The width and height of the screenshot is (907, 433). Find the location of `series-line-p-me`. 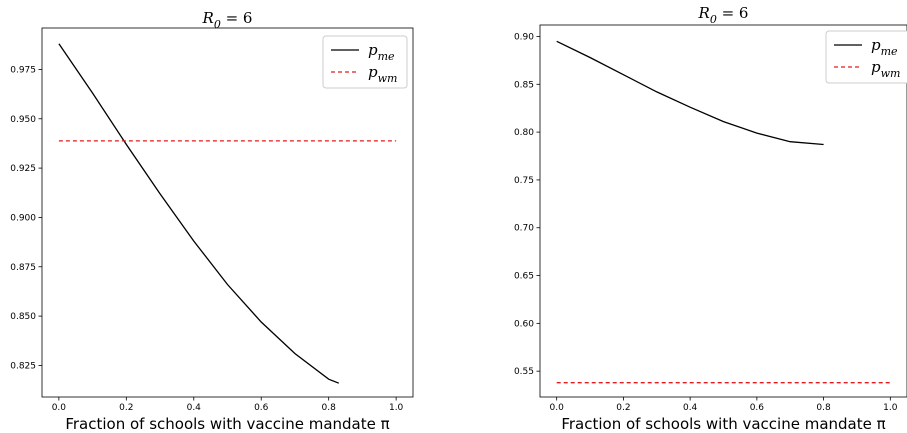

series-line-p-me is located at coordinates (690, 93).